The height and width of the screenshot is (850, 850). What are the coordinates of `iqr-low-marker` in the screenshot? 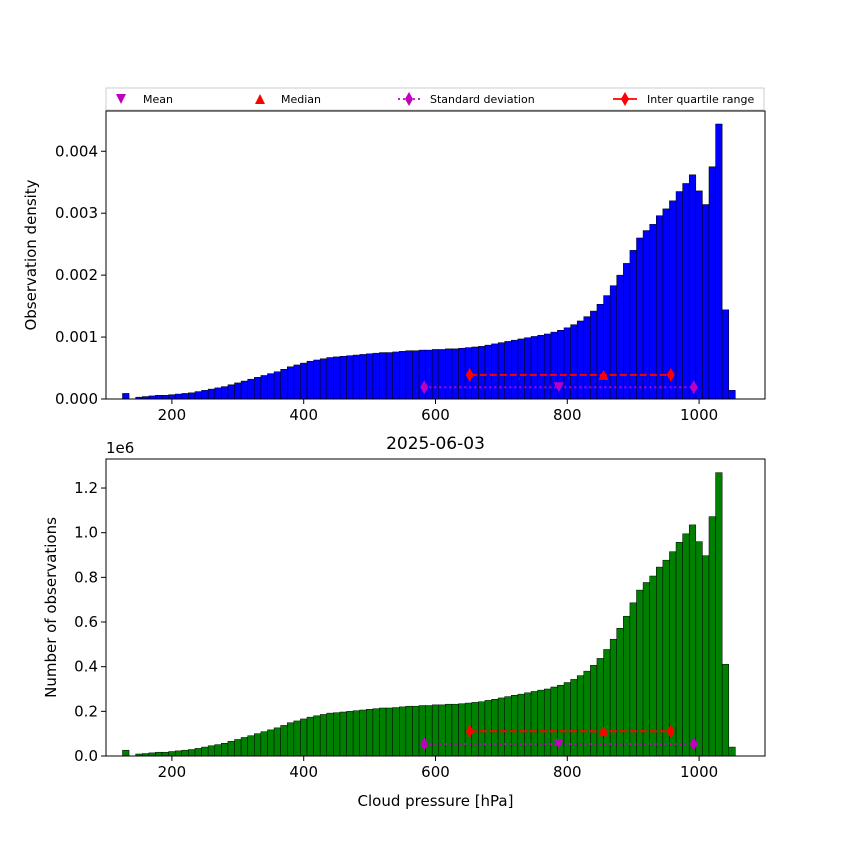 It's located at (469, 731).